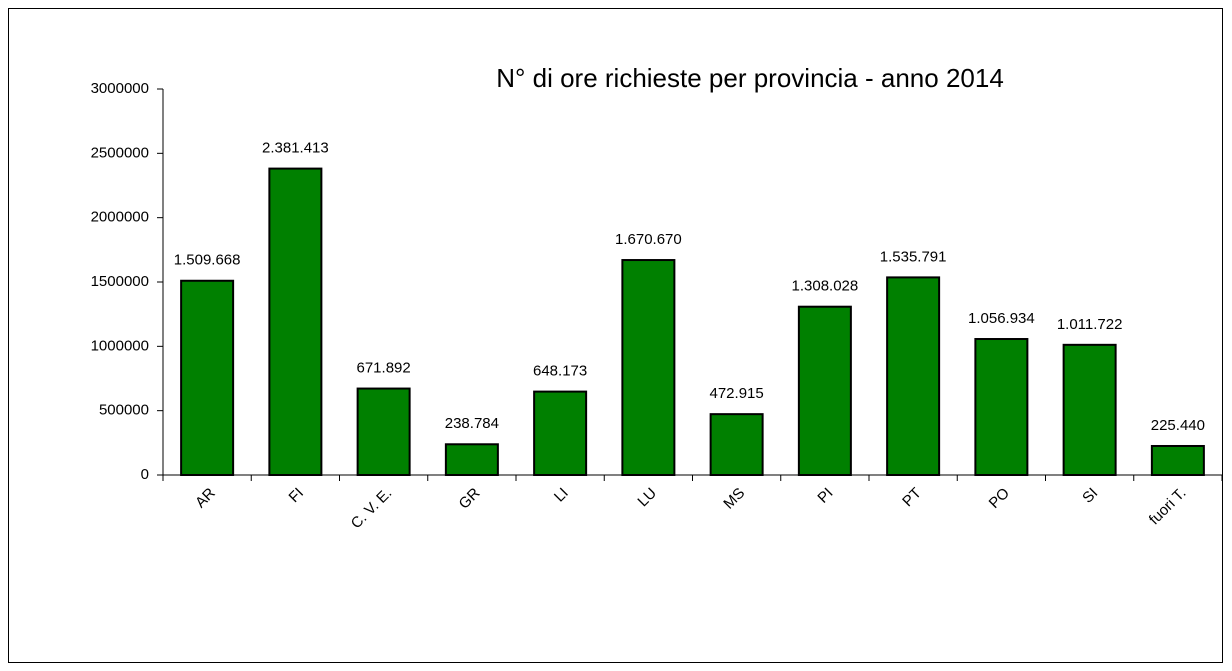 The height and width of the screenshot is (671, 1232). What do you see at coordinates (648, 239) in the screenshot?
I see `data-label: 1.670.670` at bounding box center [648, 239].